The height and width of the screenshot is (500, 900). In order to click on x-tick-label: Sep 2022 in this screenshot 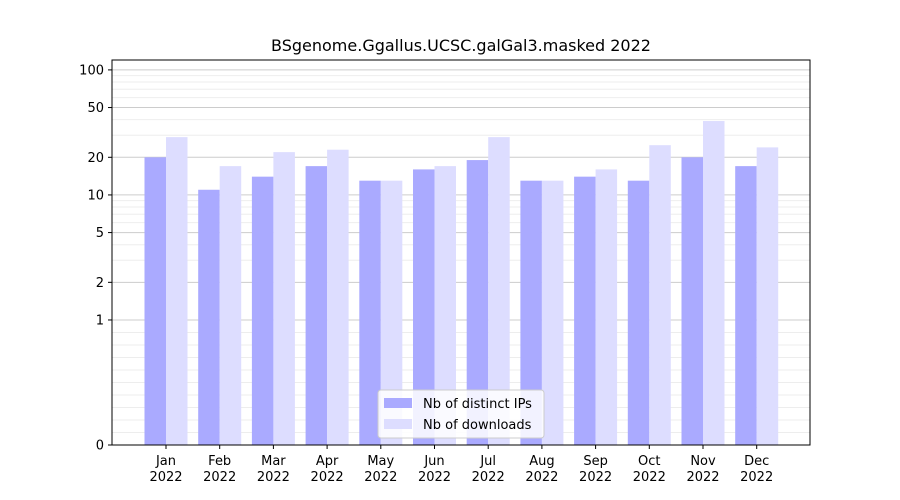, I will do `click(595, 469)`.